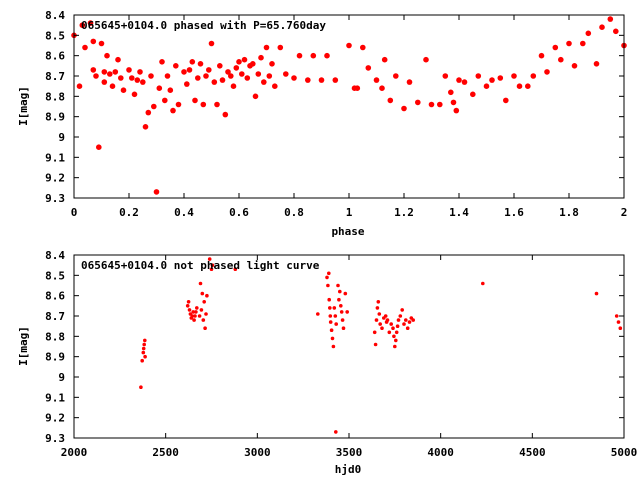 This screenshot has height=480, width=640. What do you see at coordinates (184, 212) in the screenshot?
I see `phased-x-tick-label: 0.4` at bounding box center [184, 212].